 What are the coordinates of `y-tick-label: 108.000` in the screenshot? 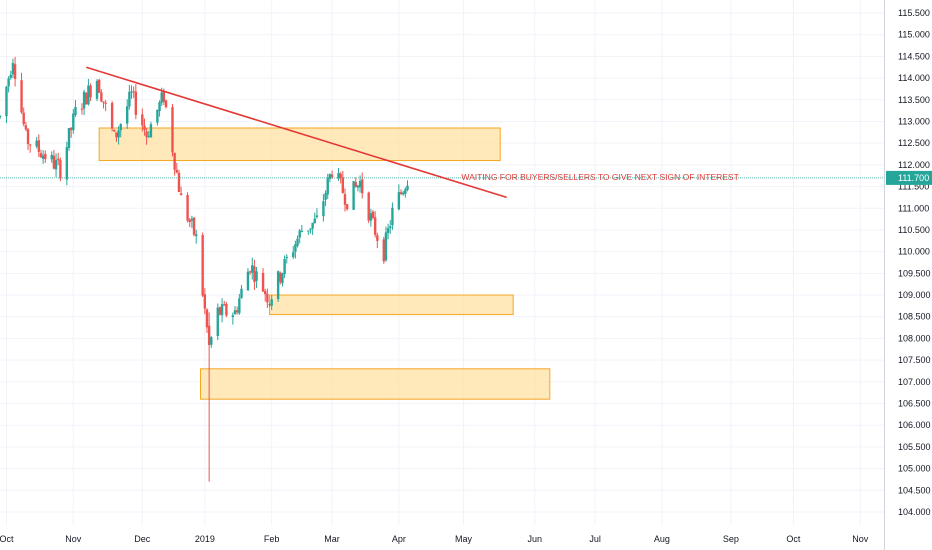 It's located at (914, 338).